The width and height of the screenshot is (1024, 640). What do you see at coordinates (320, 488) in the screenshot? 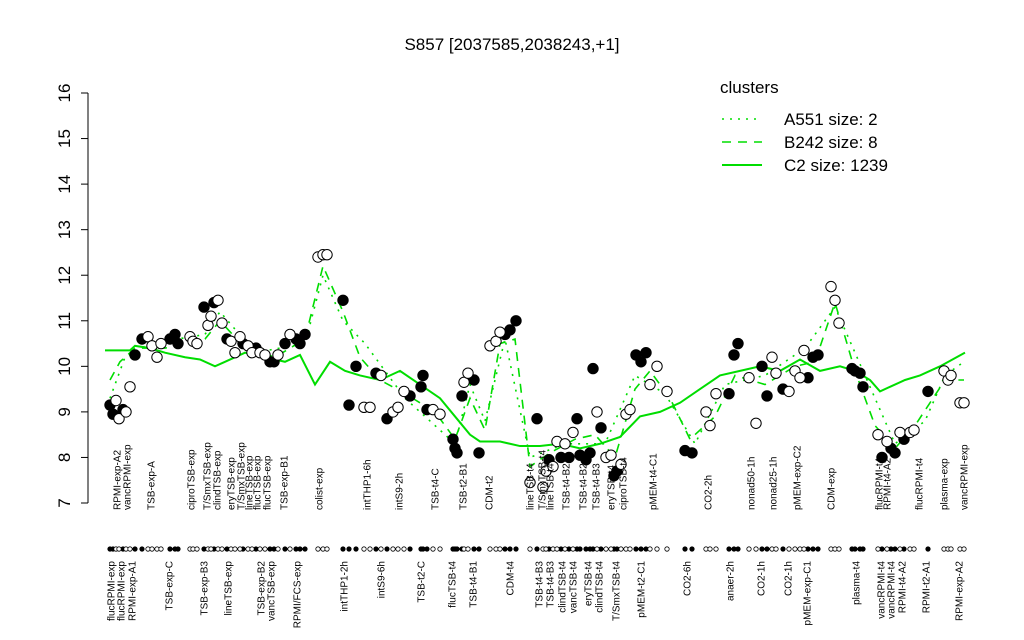
I see `category-label: colist-exp` at bounding box center [320, 488].